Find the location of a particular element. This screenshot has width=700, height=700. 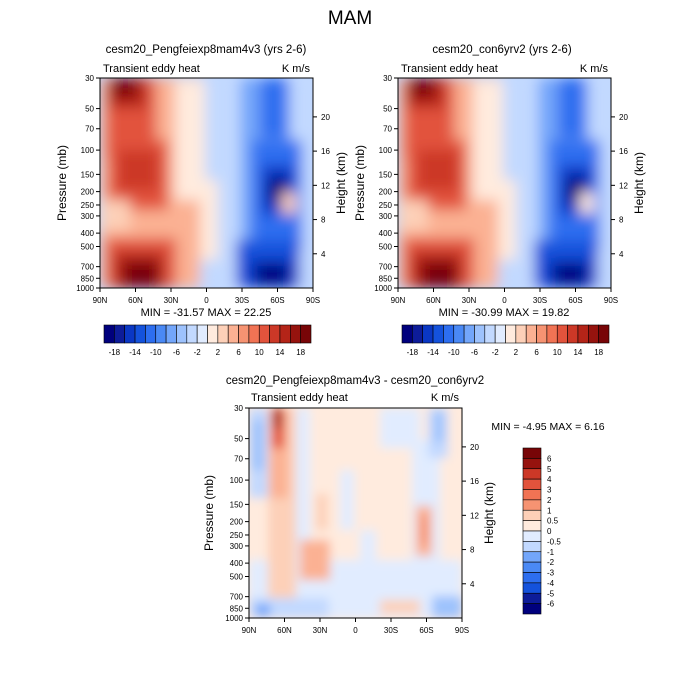

y-tick-label: 200 is located at coordinates (386, 192).